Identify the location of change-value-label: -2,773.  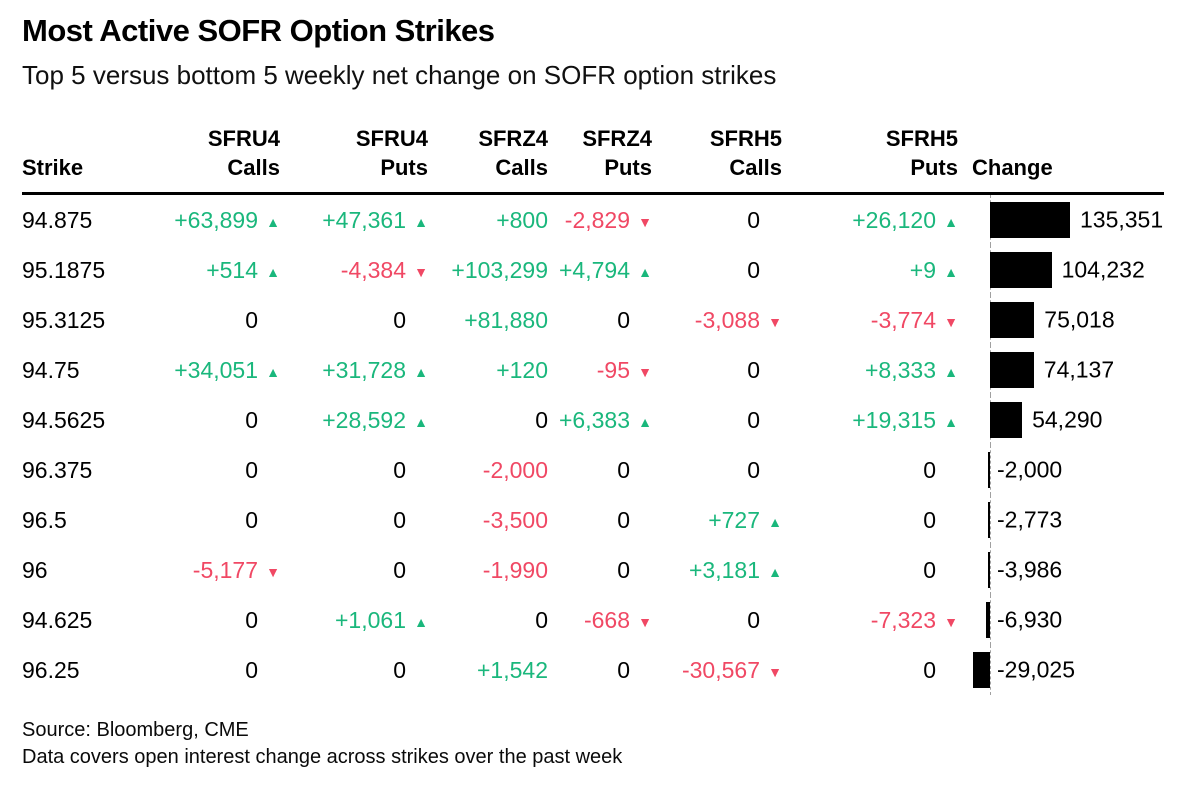
(1030, 519).